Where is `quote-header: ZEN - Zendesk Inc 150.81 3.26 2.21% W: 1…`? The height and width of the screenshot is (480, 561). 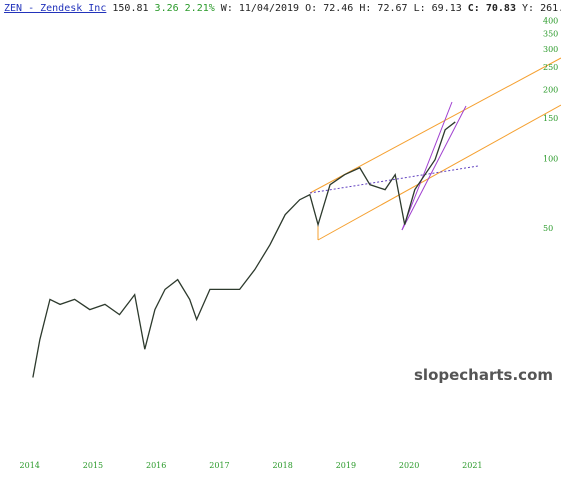 quote-header: ZEN - Zendesk Inc 150.81 3.26 2.21% W: 1… is located at coordinates (282, 8).